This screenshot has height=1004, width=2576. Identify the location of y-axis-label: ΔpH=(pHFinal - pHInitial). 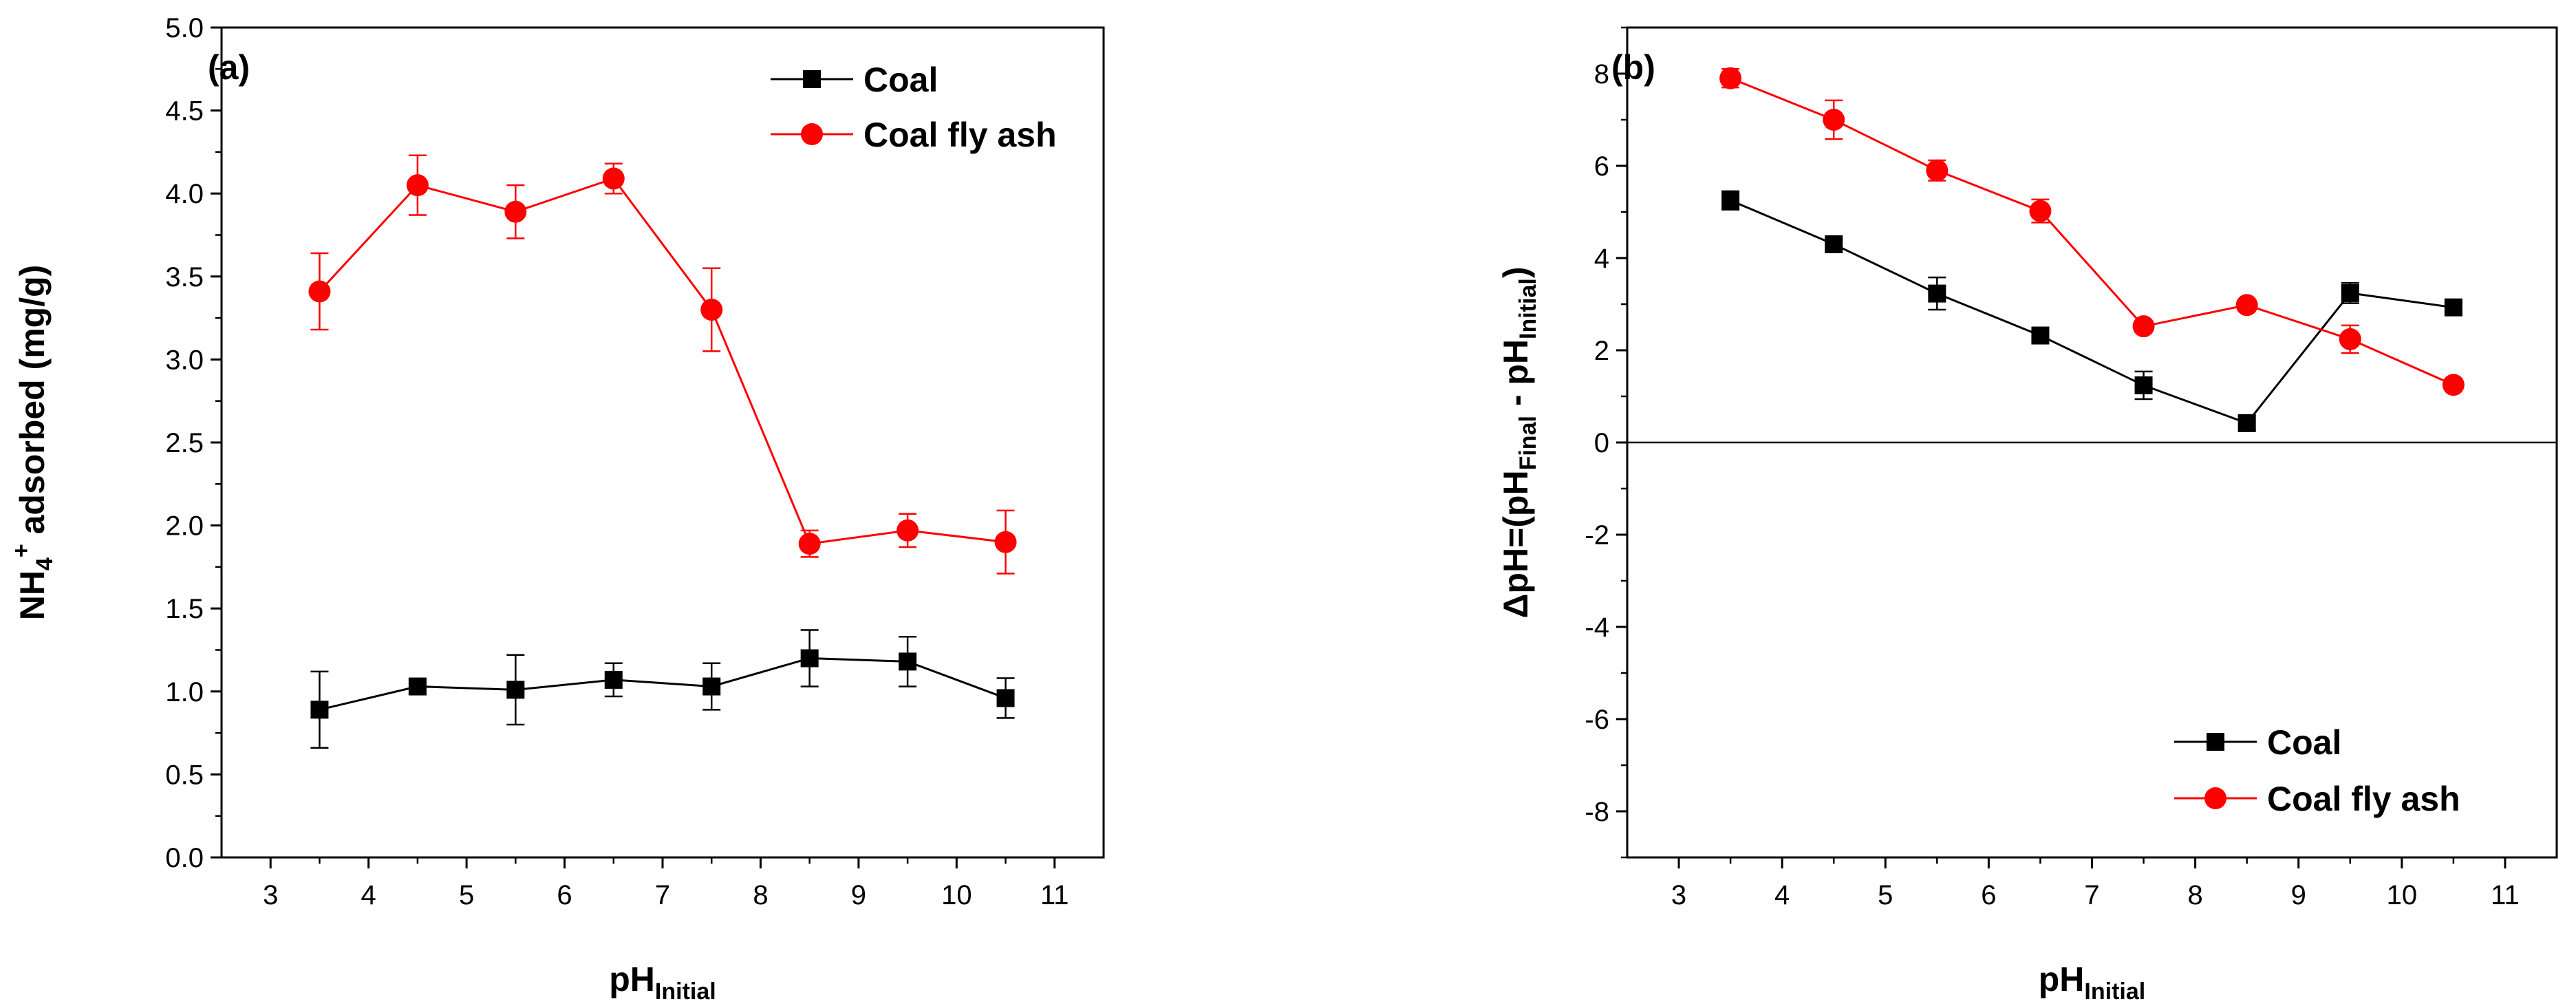
(1518, 443).